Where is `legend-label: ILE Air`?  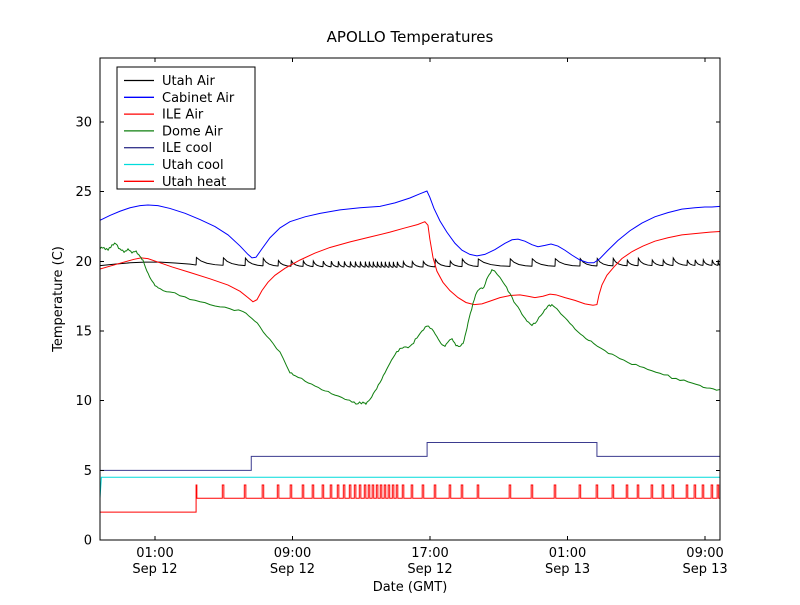
legend-label: ILE Air is located at coordinates (183, 115).